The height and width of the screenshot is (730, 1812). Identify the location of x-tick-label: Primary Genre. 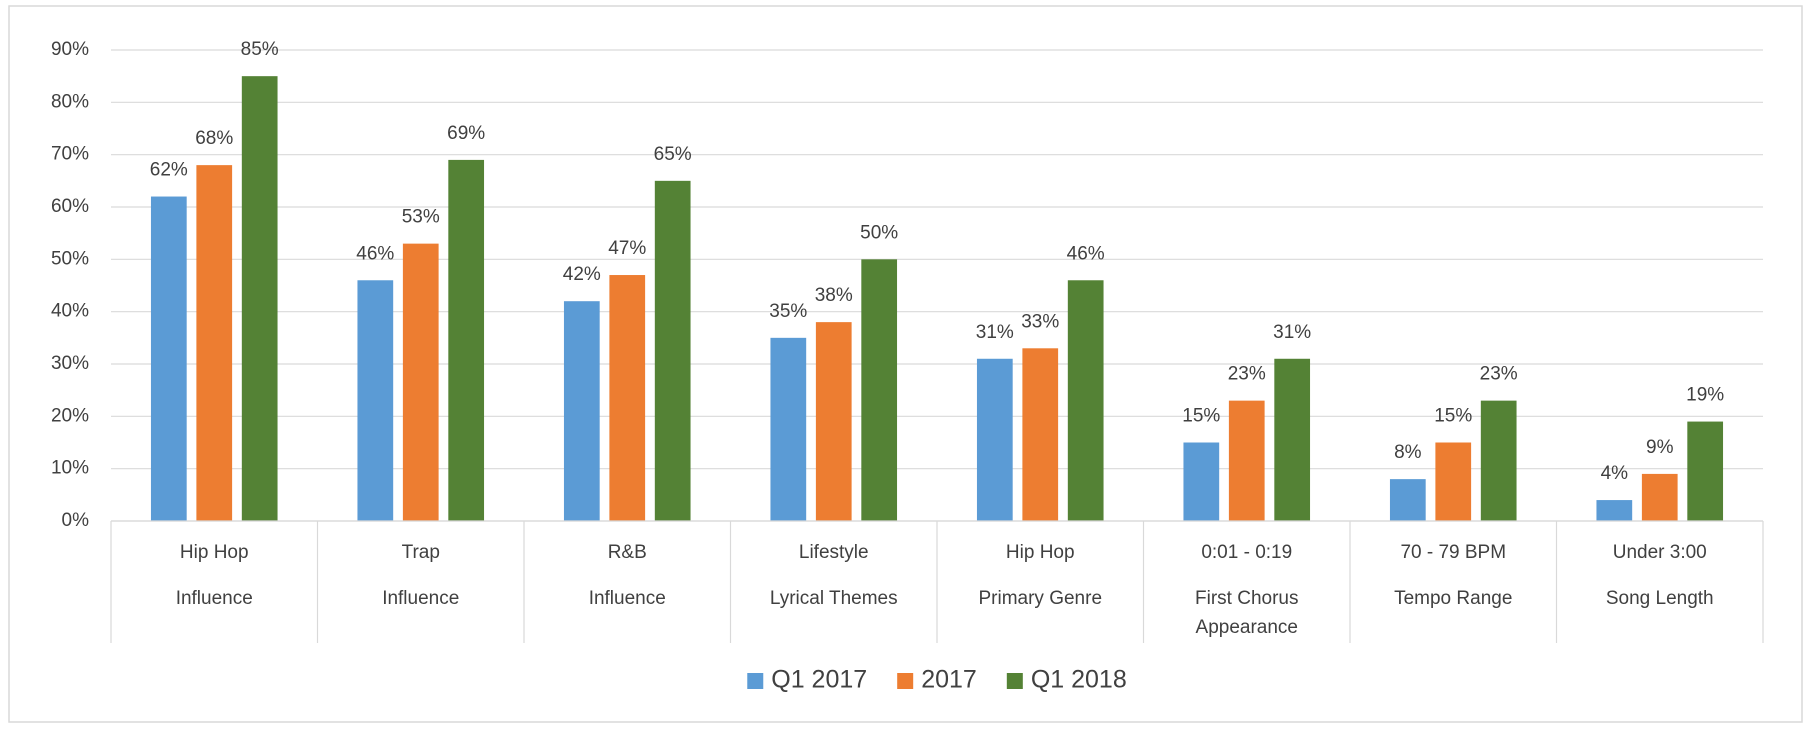
(1040, 598).